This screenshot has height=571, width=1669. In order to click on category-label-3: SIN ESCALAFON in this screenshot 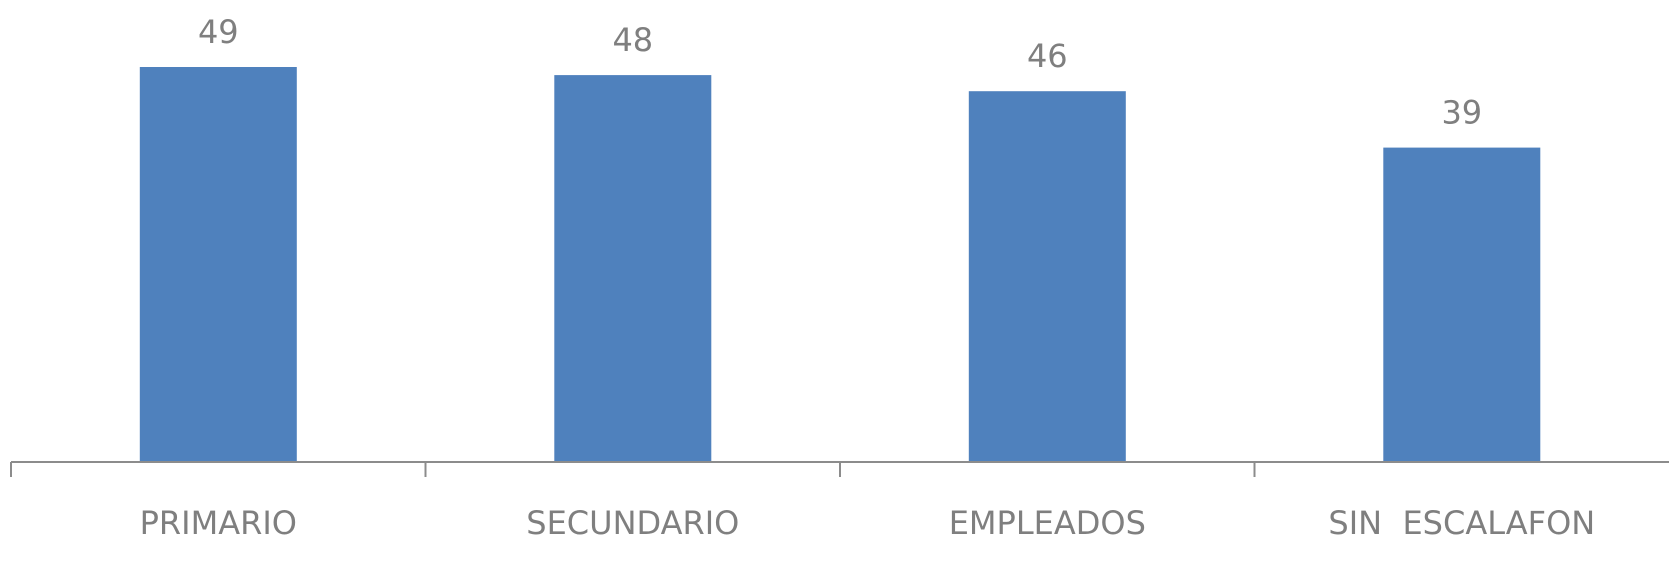, I will do `click(1461, 523)`.